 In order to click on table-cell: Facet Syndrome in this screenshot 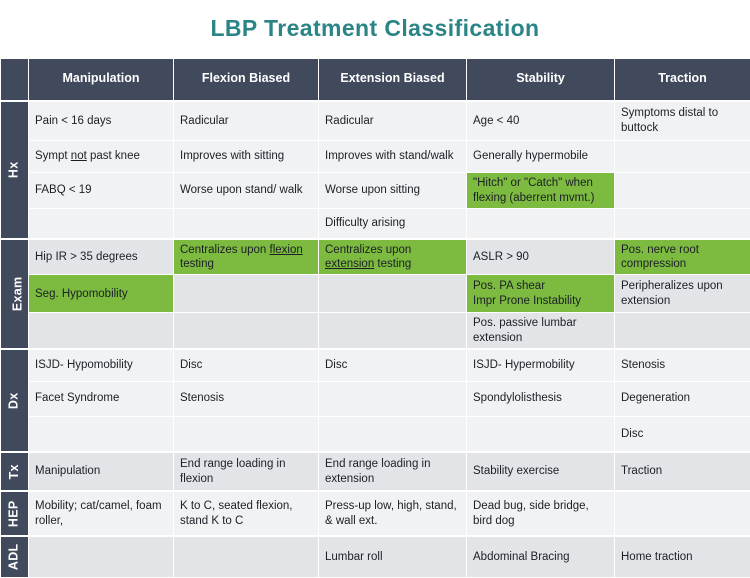, I will do `click(101, 398)`.